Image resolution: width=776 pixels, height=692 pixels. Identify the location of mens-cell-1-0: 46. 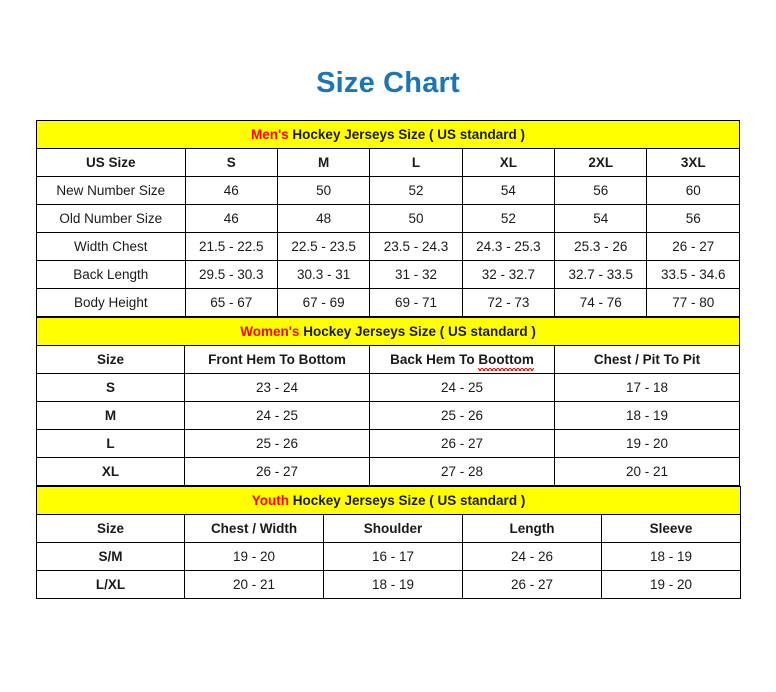
(231, 218).